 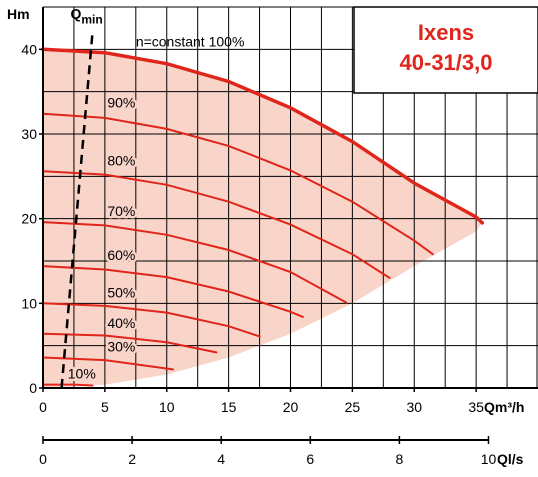 I want to click on curve-label-10-: 10%, so click(x=82, y=374).